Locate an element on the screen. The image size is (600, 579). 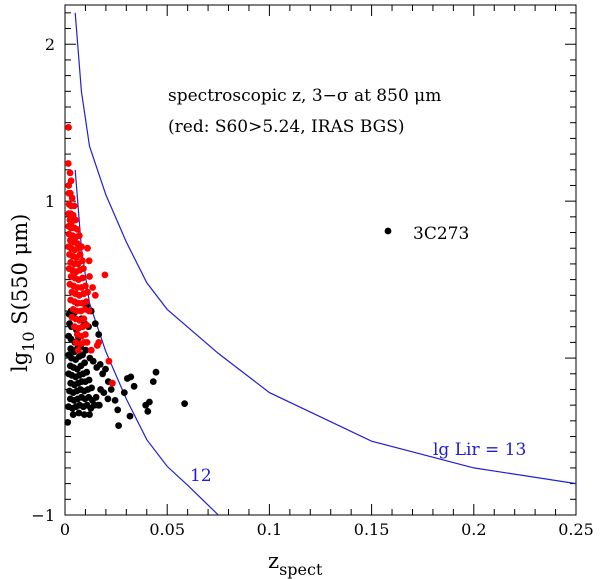
x-tick-label: 0.05 is located at coordinates (167, 529).